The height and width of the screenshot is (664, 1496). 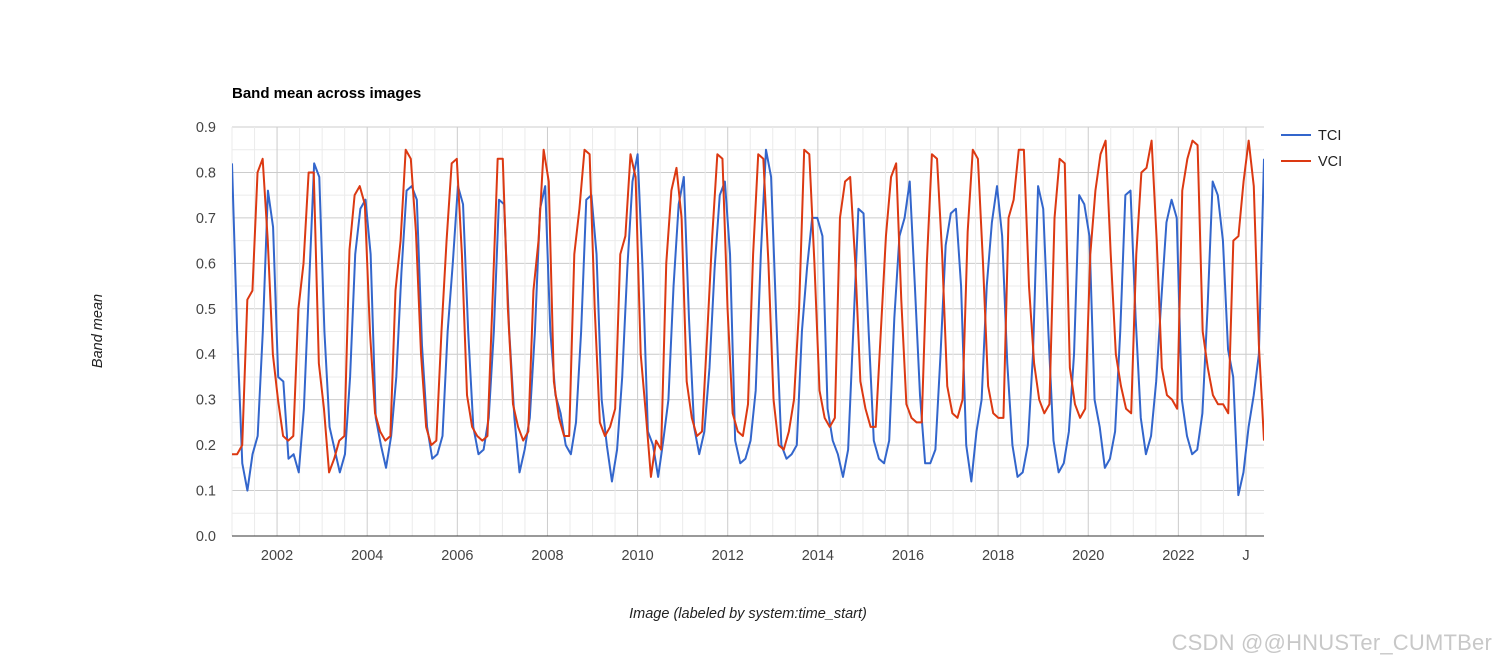 I want to click on y-axis-ticks: 0.0 0.1 0.2 0.3 0.4 0.5 0.6 0.7 0.8 0.9, so click(x=206, y=332).